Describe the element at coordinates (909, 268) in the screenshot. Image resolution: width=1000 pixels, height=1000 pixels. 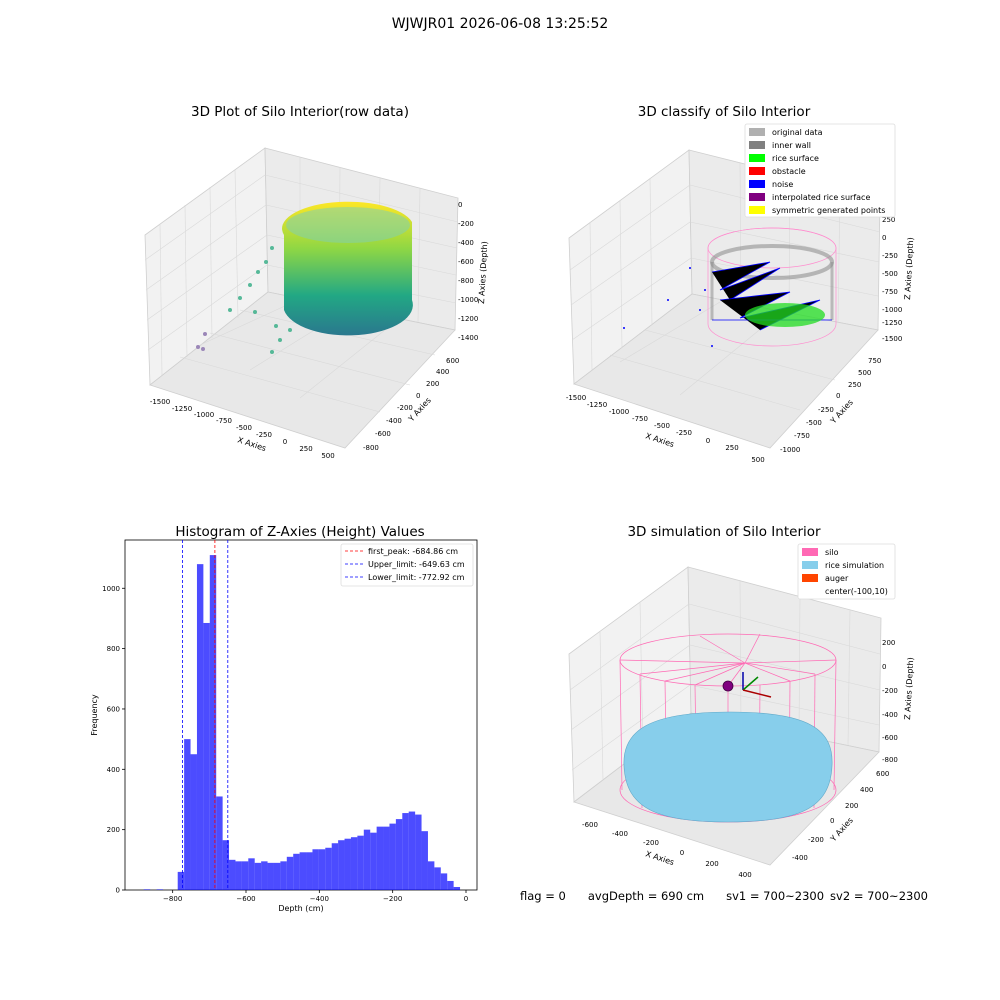
I see `classify-z-axis-label: Z Axies (Depth)` at that location.